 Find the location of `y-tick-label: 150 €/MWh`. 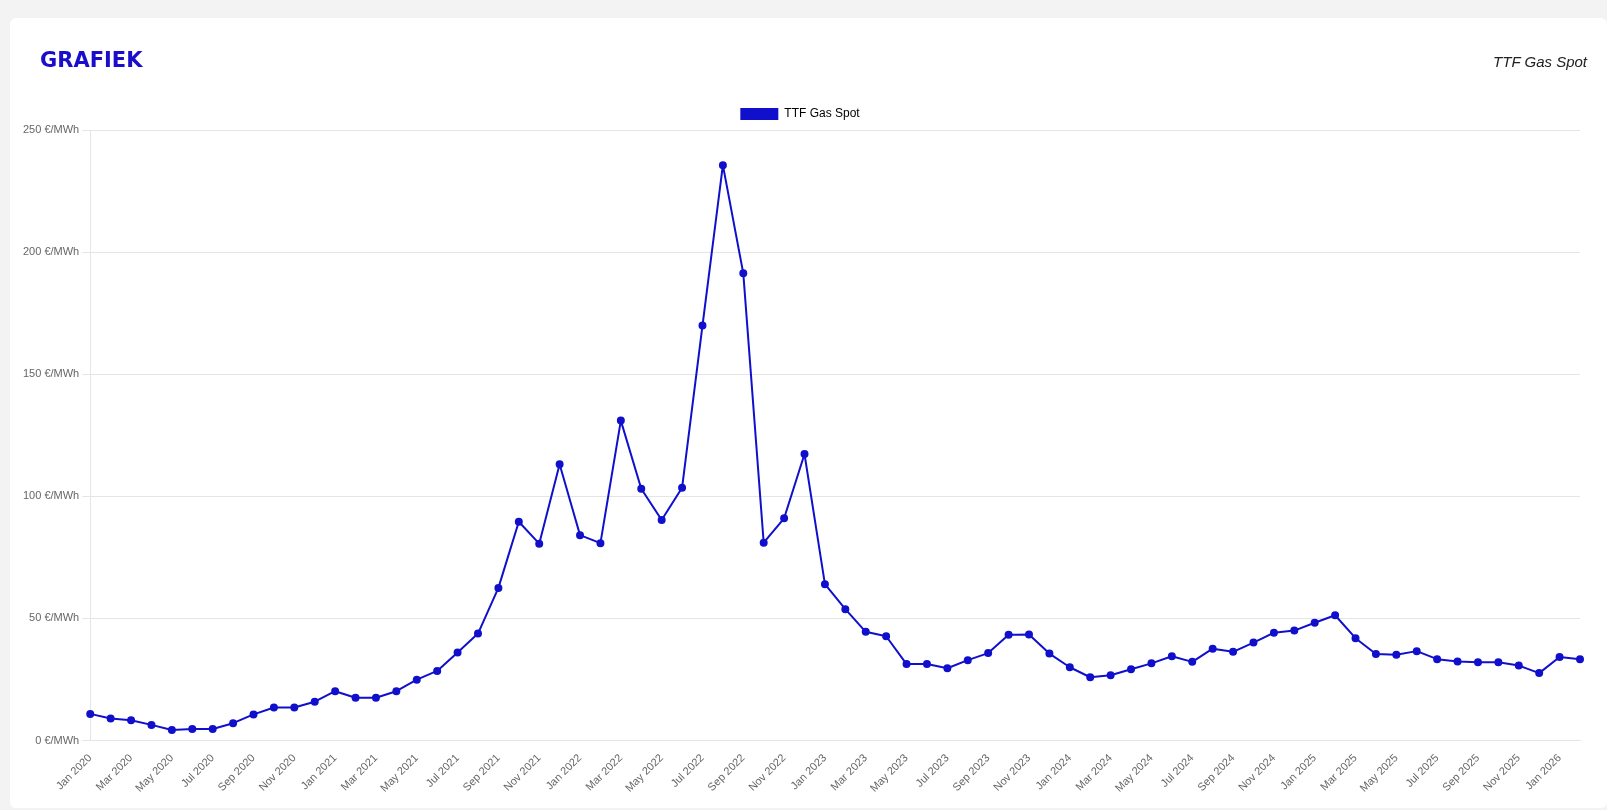

y-tick-label: 150 €/MWh is located at coordinates (51, 373).